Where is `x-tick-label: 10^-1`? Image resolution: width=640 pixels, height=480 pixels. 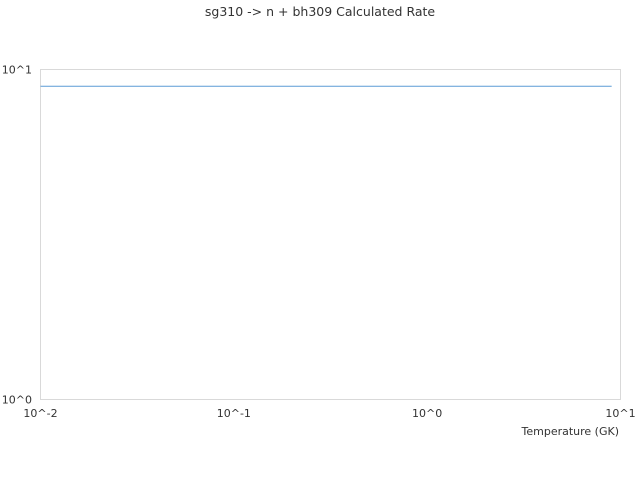 x-tick-label: 10^-1 is located at coordinates (234, 413).